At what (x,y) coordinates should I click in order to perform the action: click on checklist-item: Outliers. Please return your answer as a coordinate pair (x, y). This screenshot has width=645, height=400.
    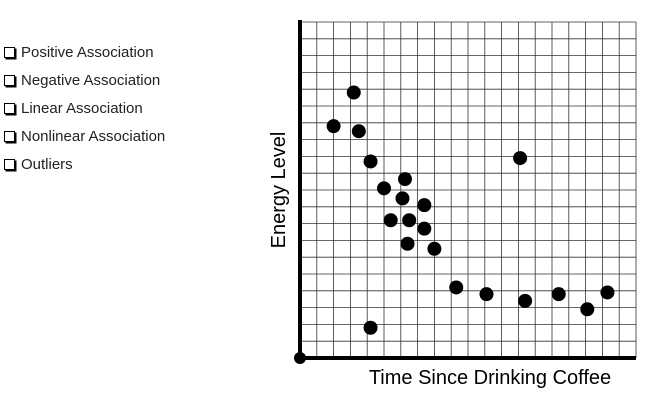
    Looking at the image, I should click on (84, 164).